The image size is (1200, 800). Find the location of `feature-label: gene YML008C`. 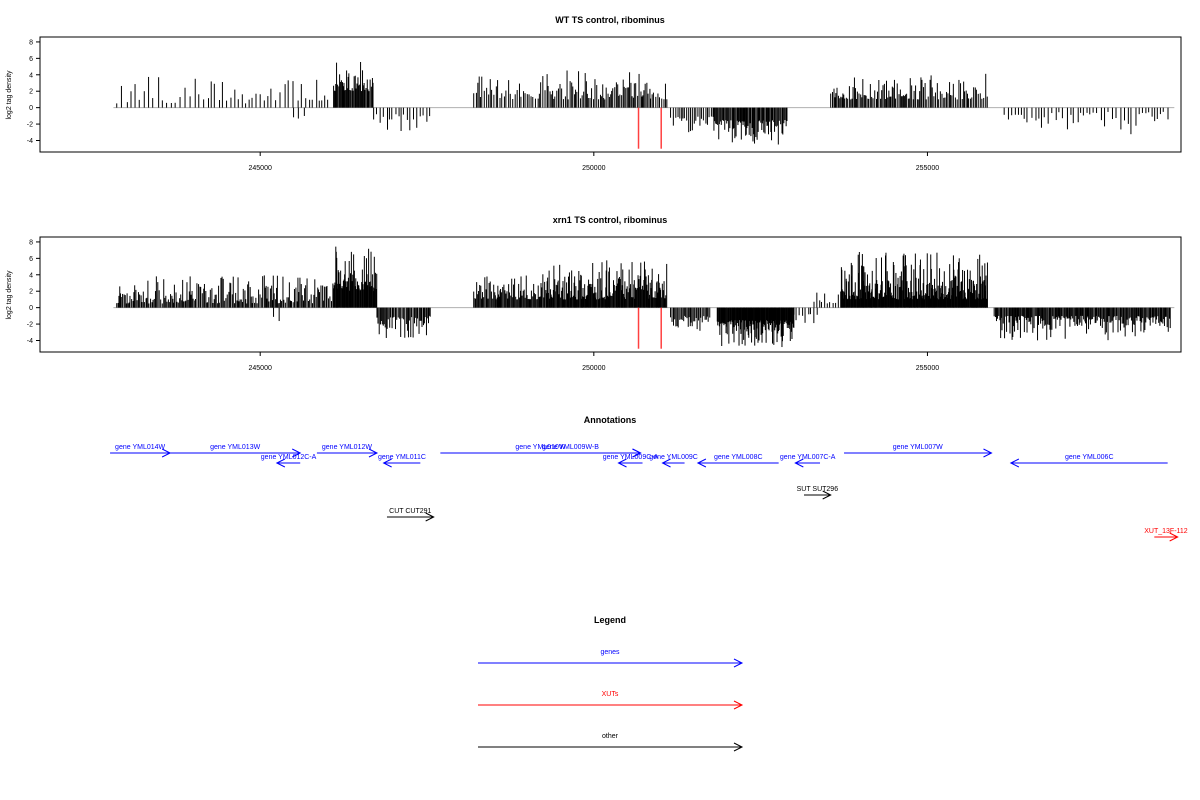

feature-label: gene YML008C is located at coordinates (738, 457).